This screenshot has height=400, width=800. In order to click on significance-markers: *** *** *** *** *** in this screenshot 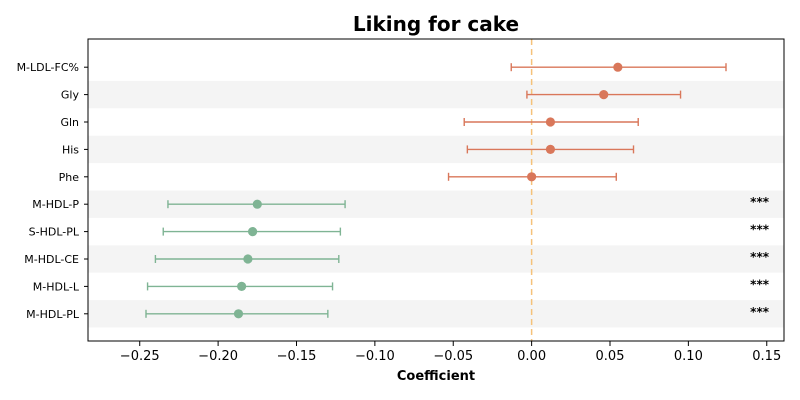, I will do `click(760, 257)`.